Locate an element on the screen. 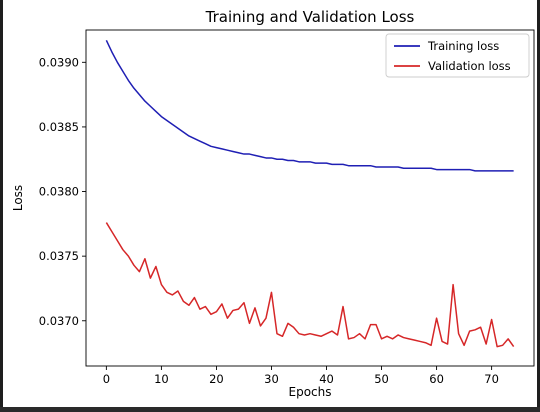 The image size is (540, 412). bottom-edge is located at coordinates (270, 409).